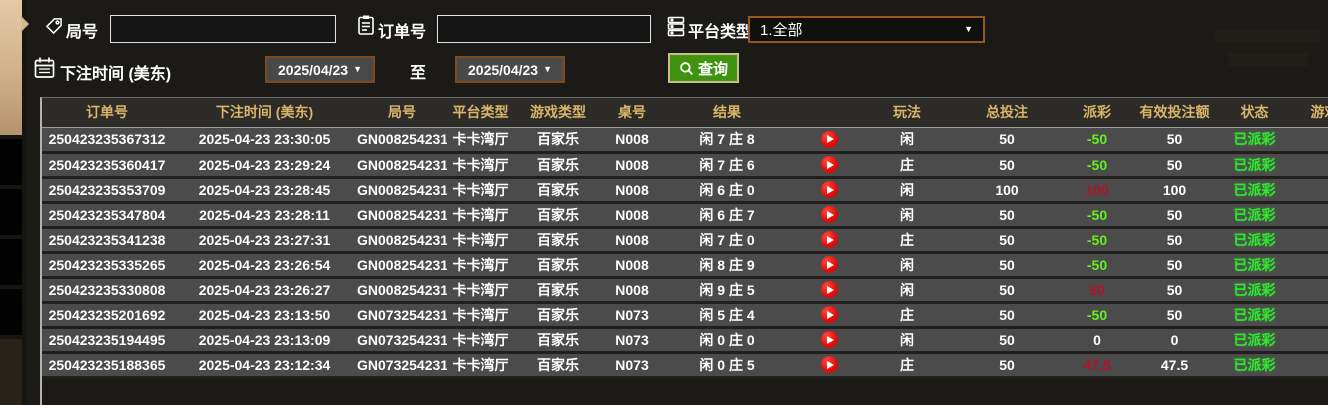 The height and width of the screenshot is (405, 1328). Describe the element at coordinates (727, 340) in the screenshot. I see `result-cell: 闲 0 庄 0` at that location.